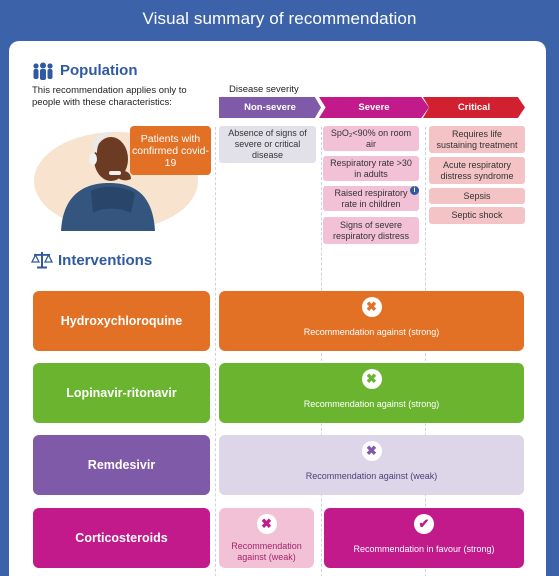 This screenshot has height=576, width=559. What do you see at coordinates (105, 260) in the screenshot?
I see `interventions-title: Interventions` at bounding box center [105, 260].